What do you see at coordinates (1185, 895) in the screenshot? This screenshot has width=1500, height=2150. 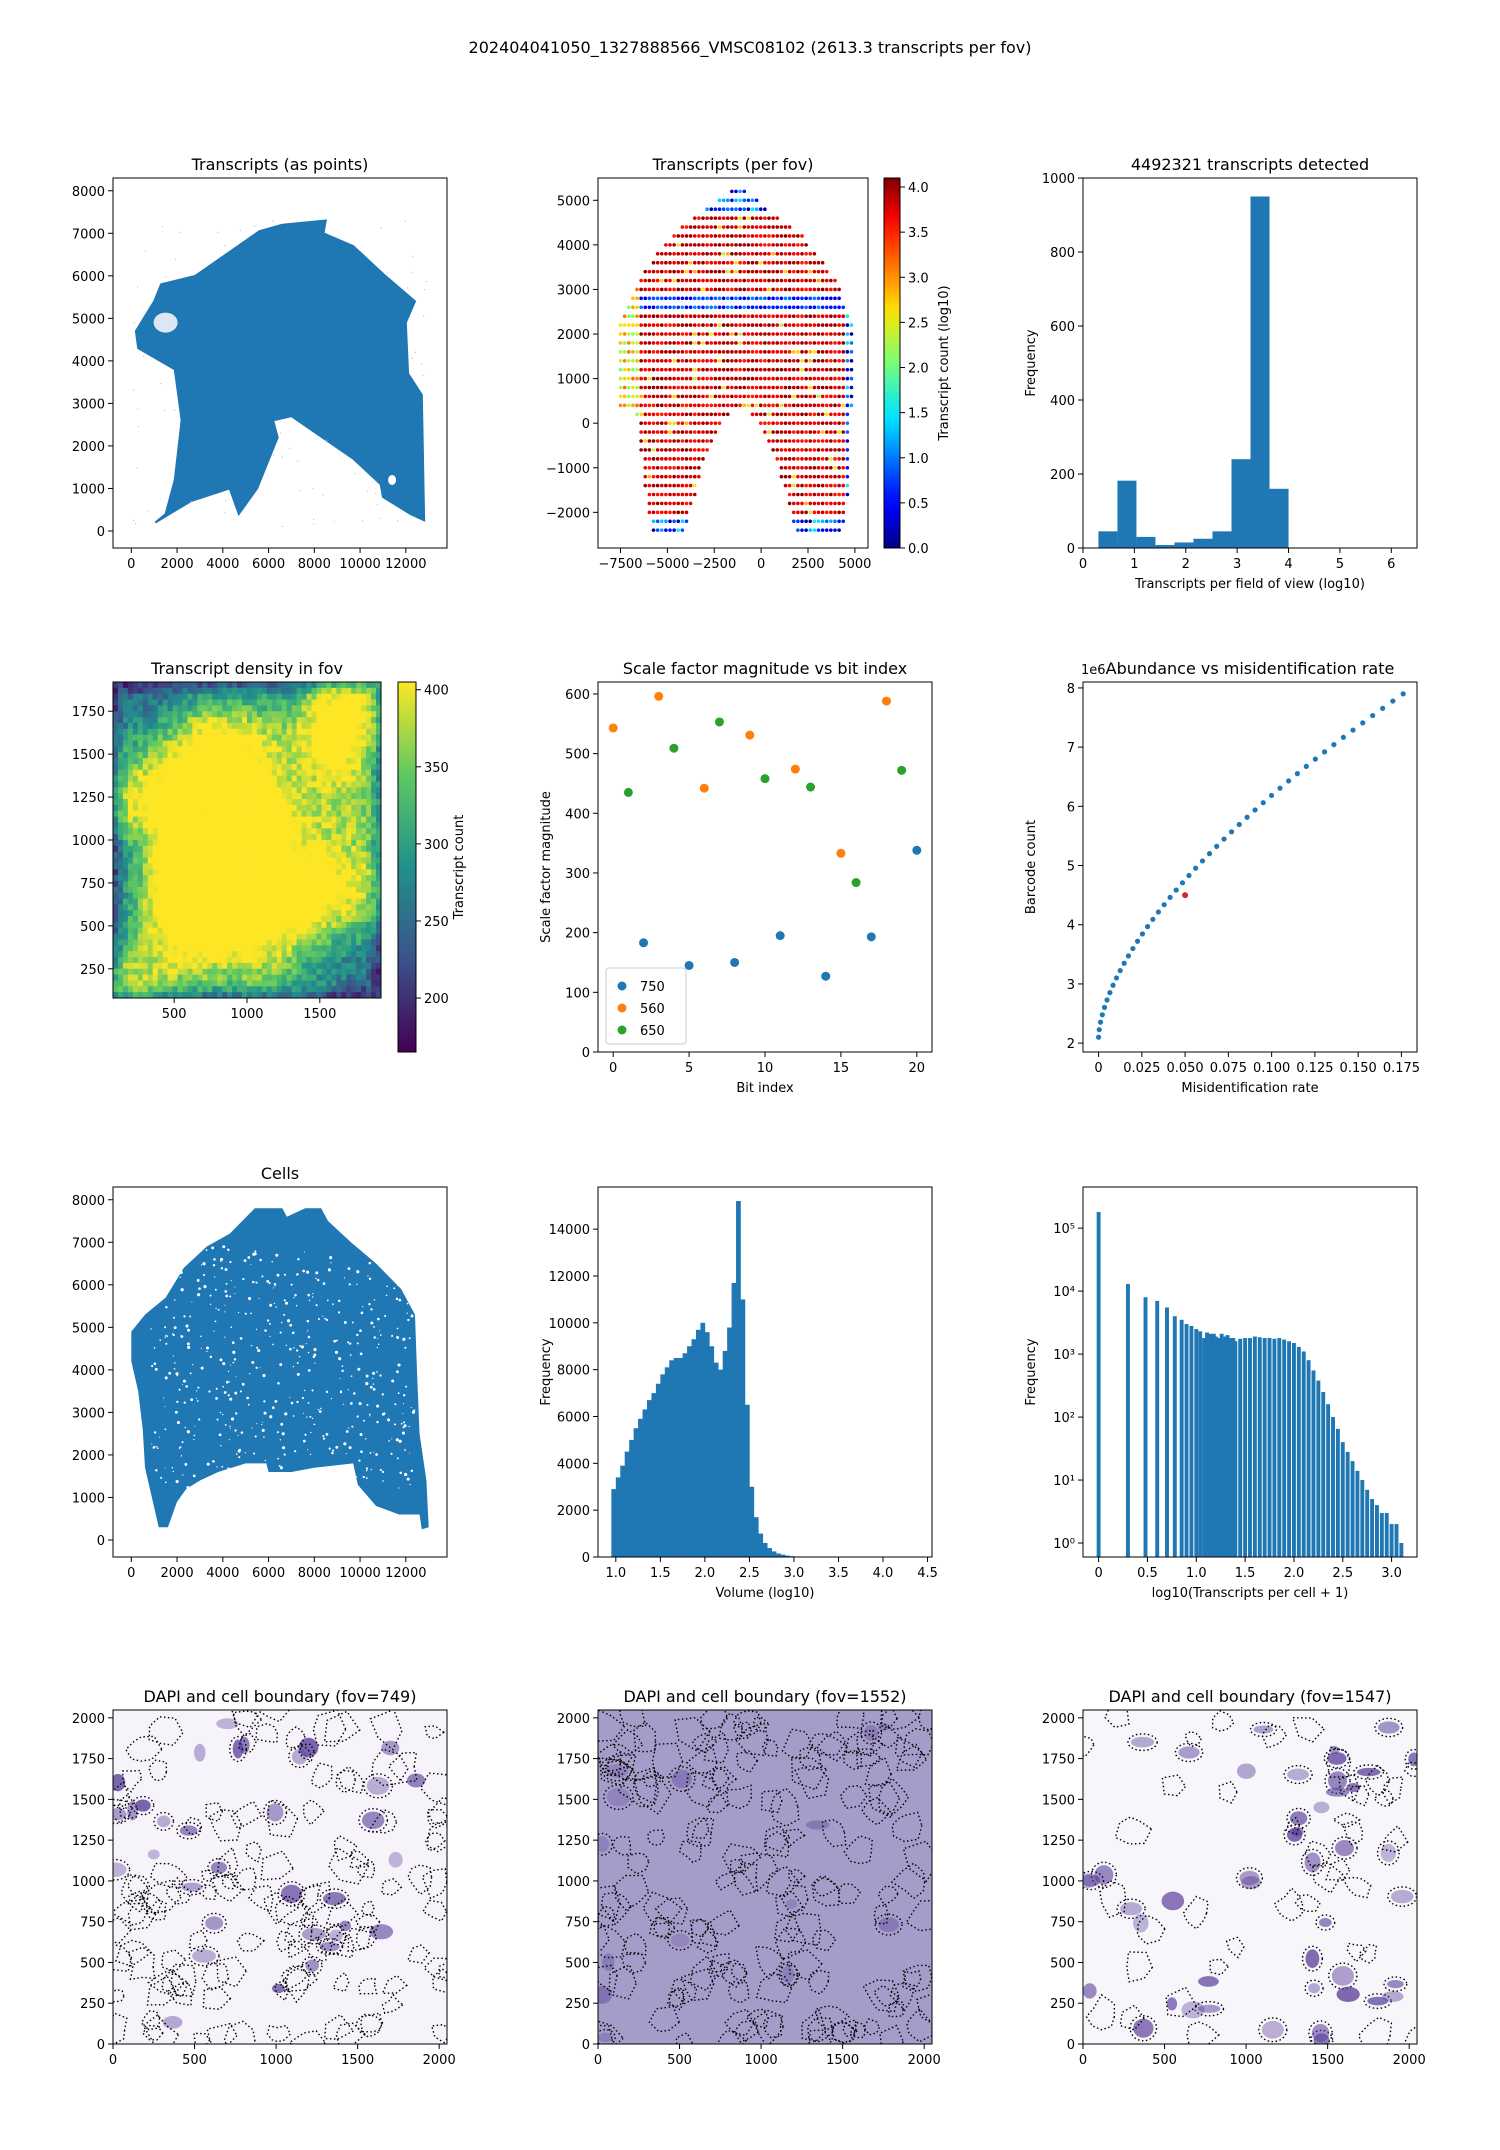 I see `highlight-point` at bounding box center [1185, 895].